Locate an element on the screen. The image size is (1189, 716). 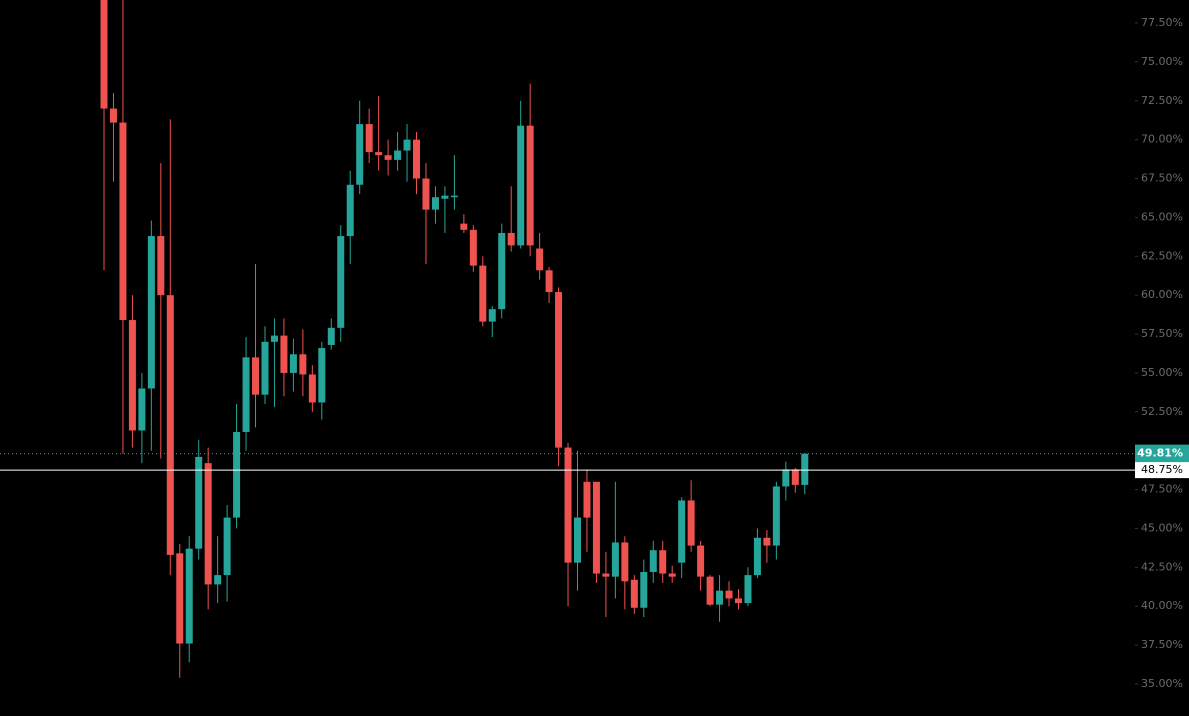
y-tick-label: 72.50% is located at coordinates (1162, 100).